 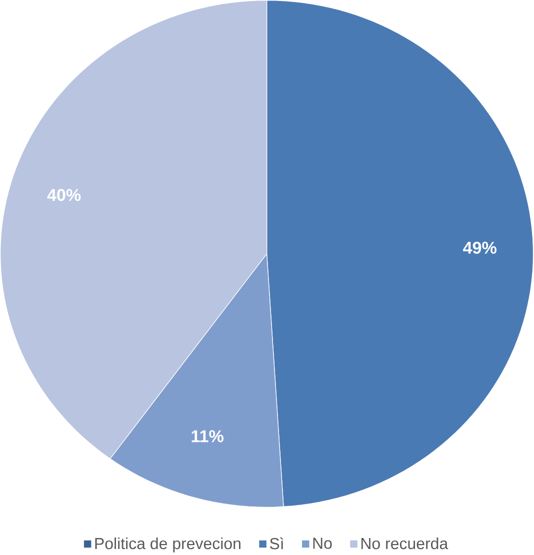 What do you see at coordinates (277, 543) in the screenshot?
I see `legend-label: Sì` at bounding box center [277, 543].